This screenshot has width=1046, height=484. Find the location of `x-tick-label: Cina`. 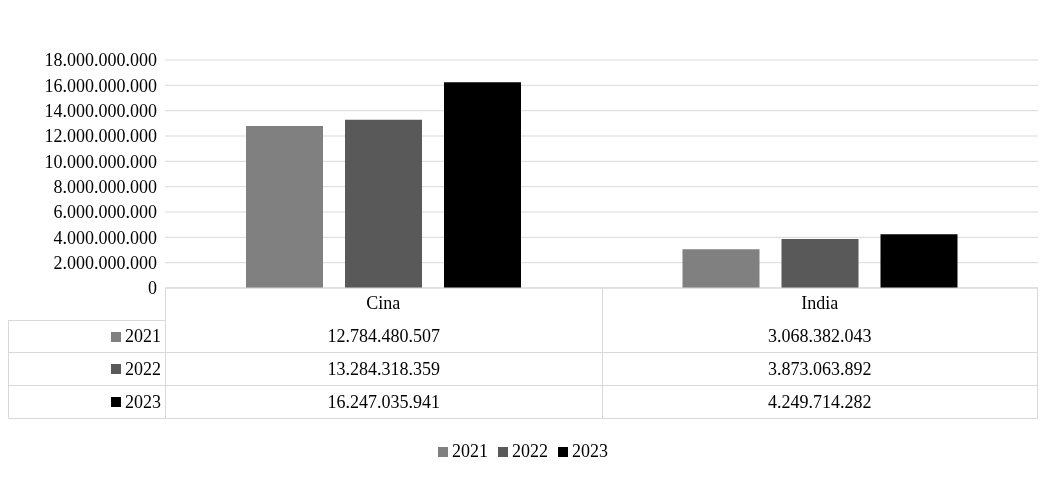

x-tick-label: Cina is located at coordinates (383, 302).